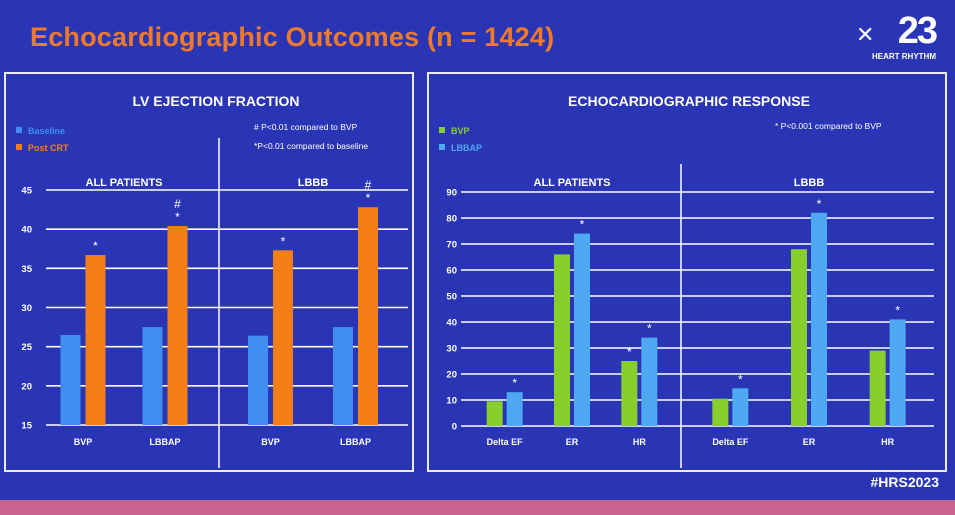  I want to click on y-tick-label: 0, so click(454, 427).